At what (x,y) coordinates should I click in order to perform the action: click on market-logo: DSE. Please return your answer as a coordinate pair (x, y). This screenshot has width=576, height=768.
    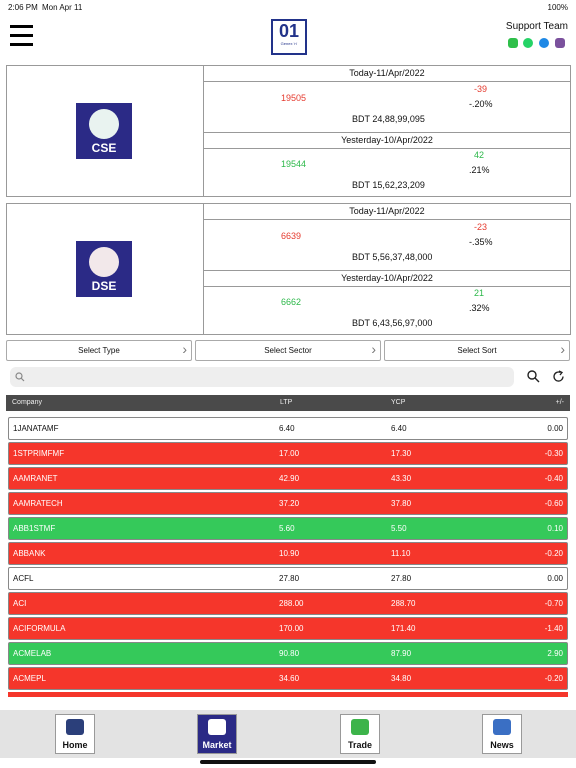
    Looking at the image, I should click on (104, 269).